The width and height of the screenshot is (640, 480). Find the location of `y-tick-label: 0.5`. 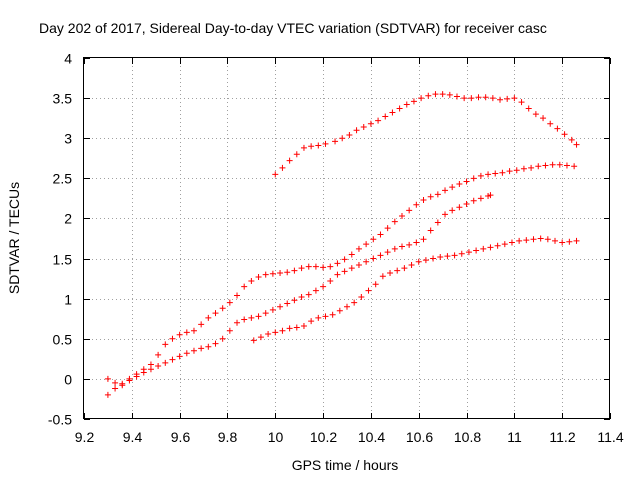

y-tick-label: 0.5 is located at coordinates (63, 340).